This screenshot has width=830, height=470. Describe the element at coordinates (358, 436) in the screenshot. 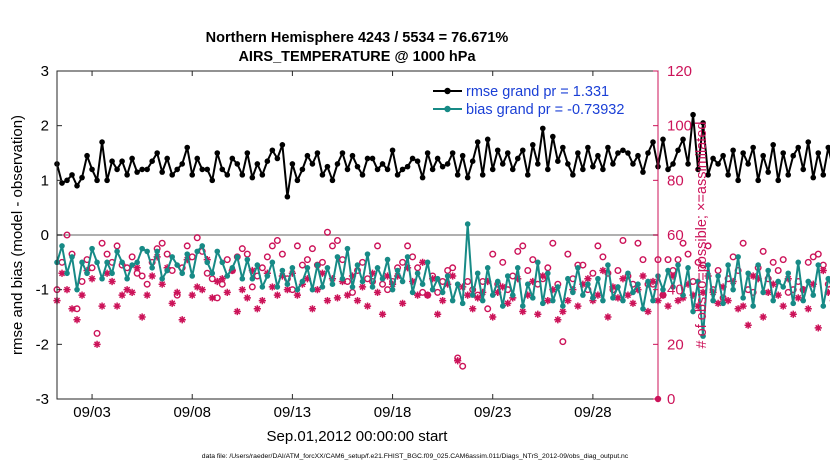

I see `x-axis-label: Sep.01,2012 00:00:00 start` at that location.